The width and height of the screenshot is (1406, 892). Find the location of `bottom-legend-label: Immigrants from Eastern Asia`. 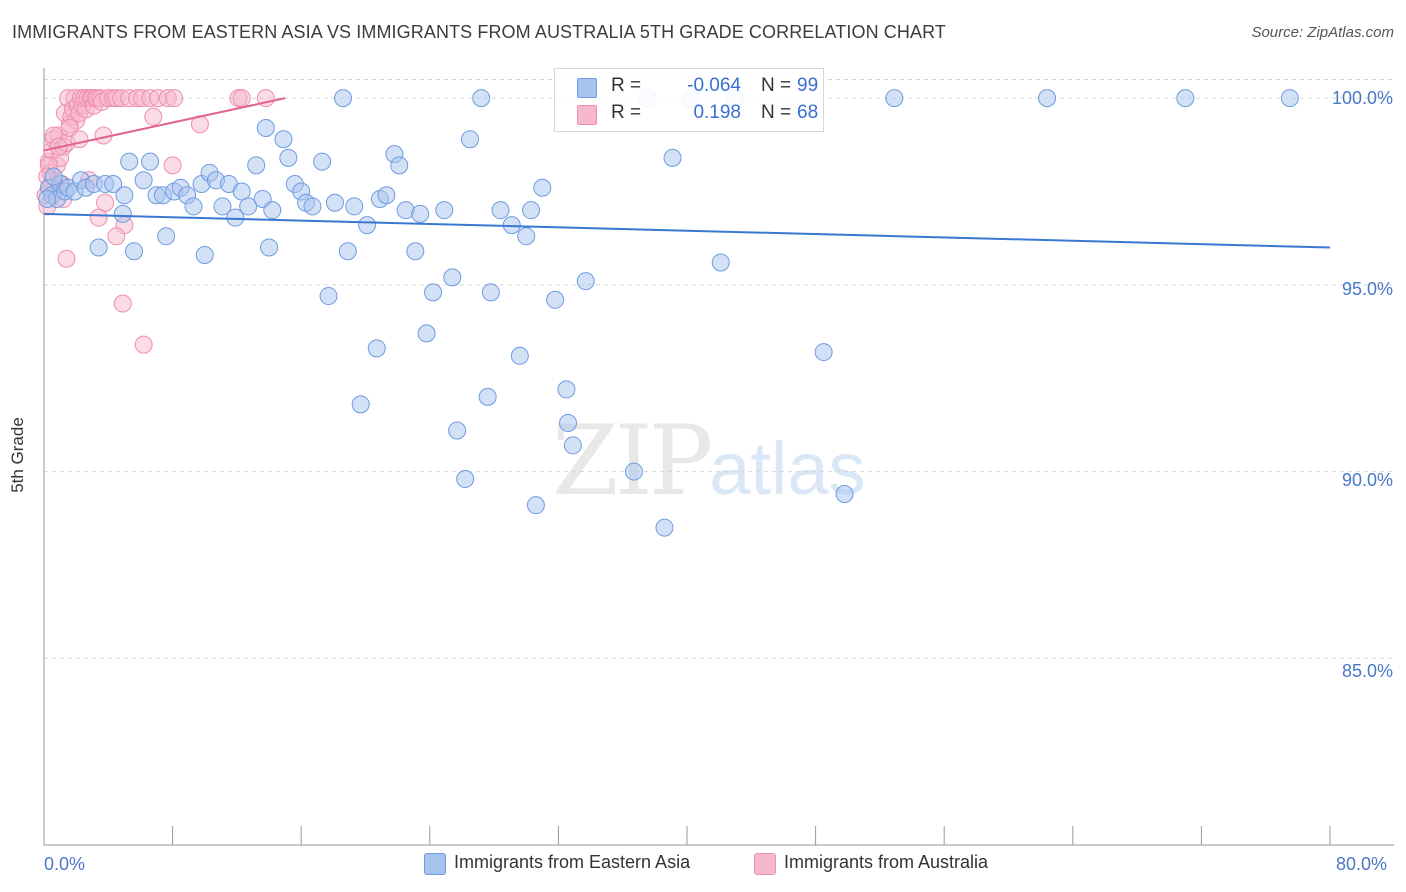

bottom-legend-label: Immigrants from Eastern Asia is located at coordinates (572, 862).